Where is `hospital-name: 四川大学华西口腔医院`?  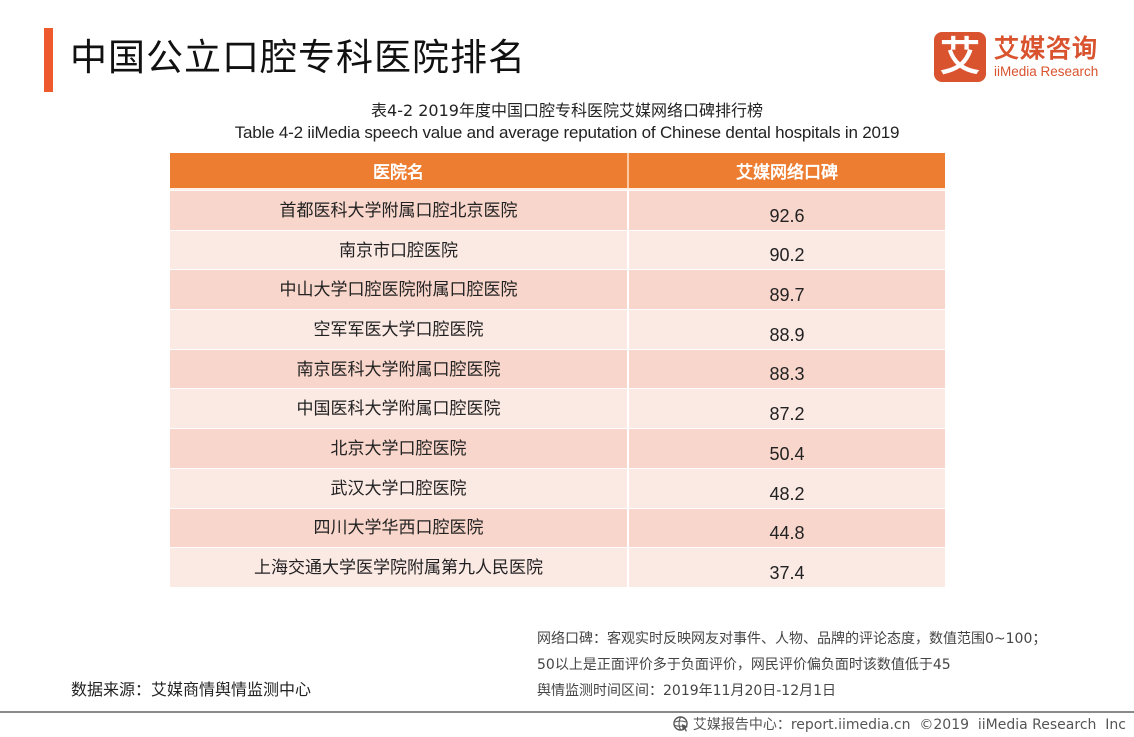 hospital-name: 四川大学华西口腔医院 is located at coordinates (398, 528).